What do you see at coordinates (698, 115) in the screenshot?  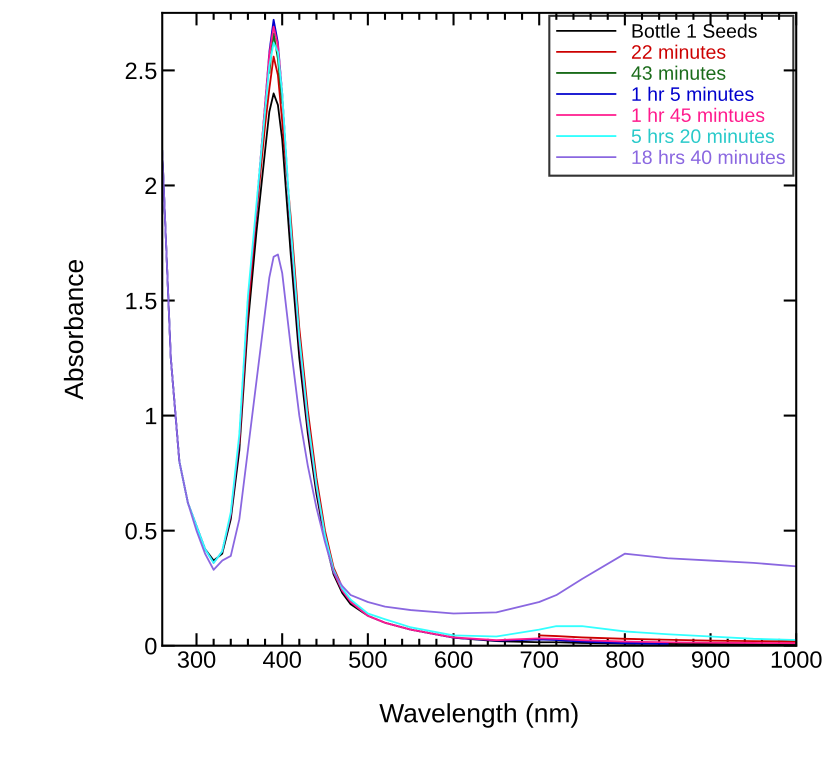 I see `legend-label: 1 hr 45 mintues` at bounding box center [698, 115].